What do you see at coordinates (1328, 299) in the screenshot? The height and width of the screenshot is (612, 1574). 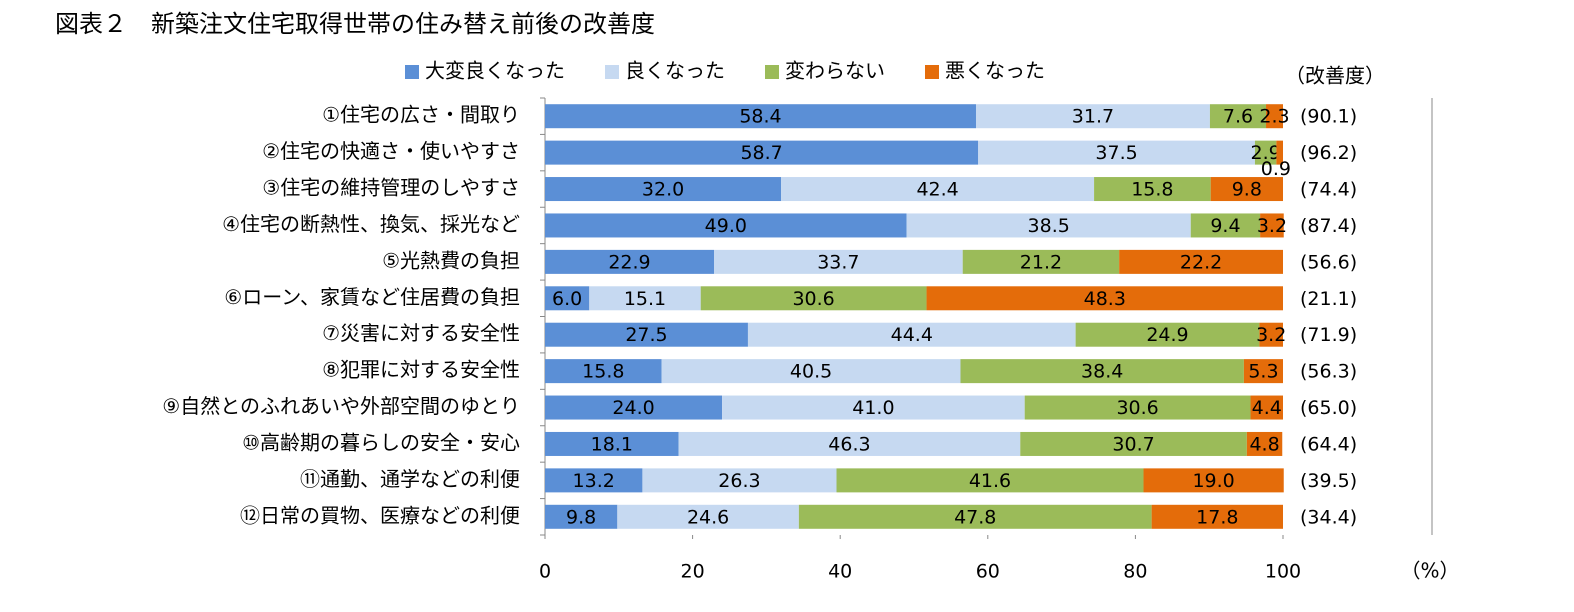 I see `improvement-label: (21.1)` at bounding box center [1328, 299].